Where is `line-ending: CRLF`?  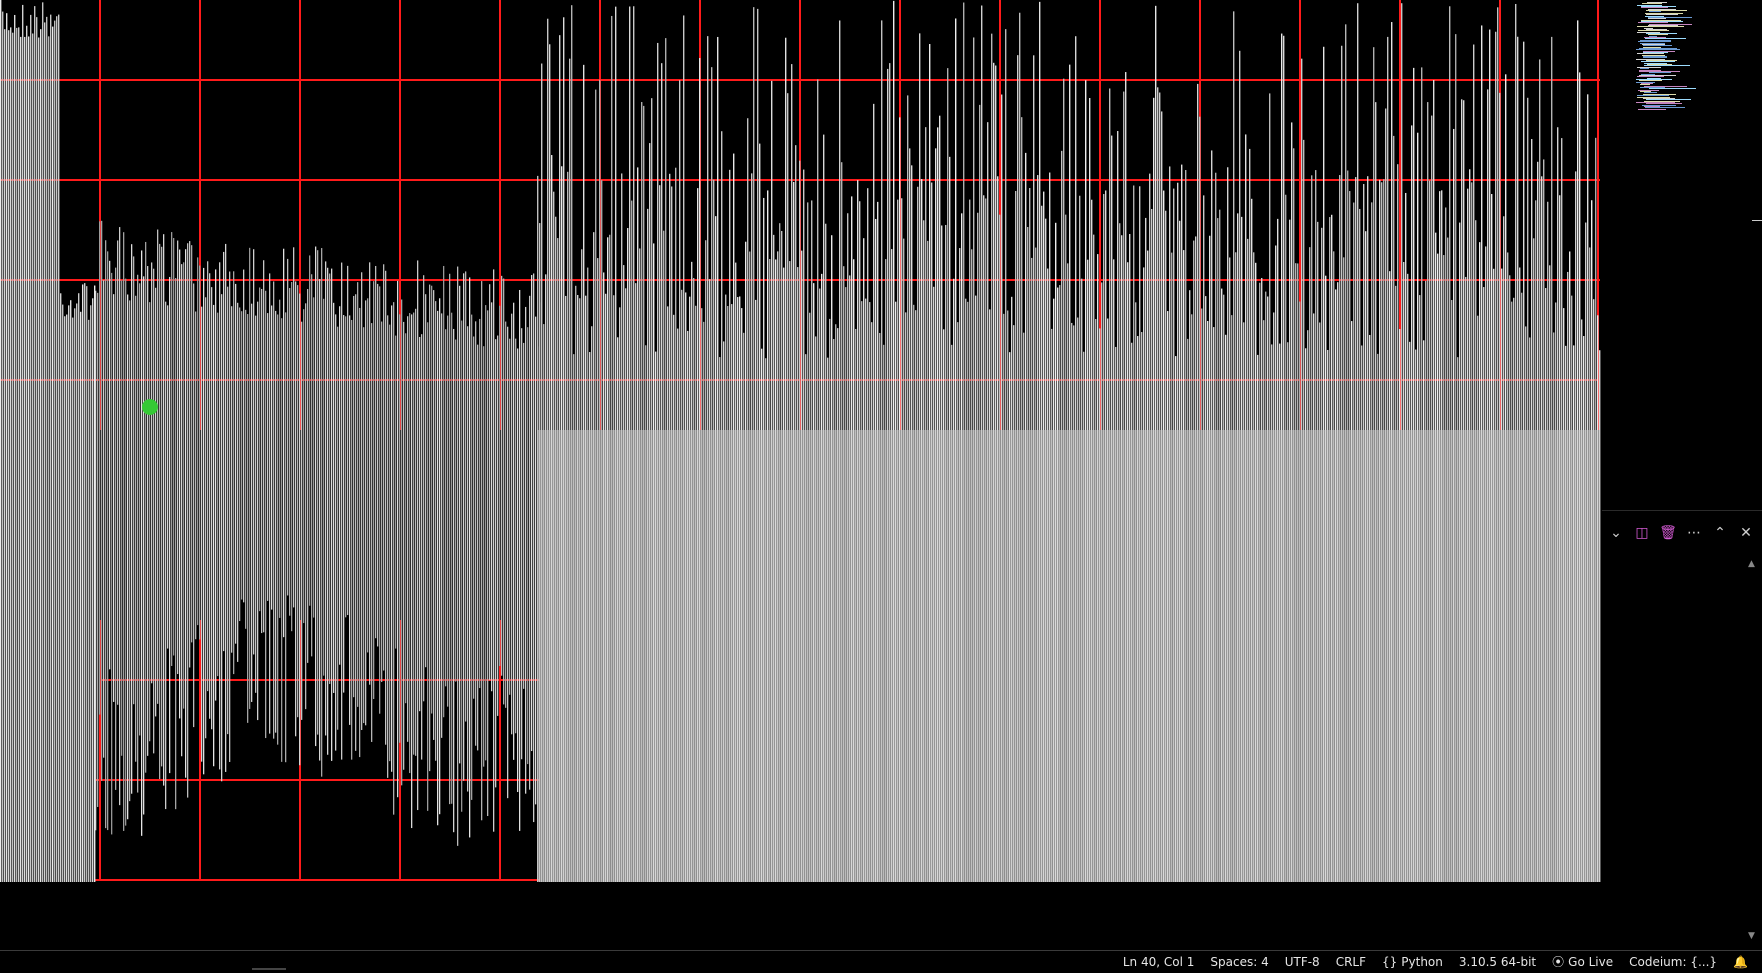
line-ending: CRLF is located at coordinates (1350, 961).